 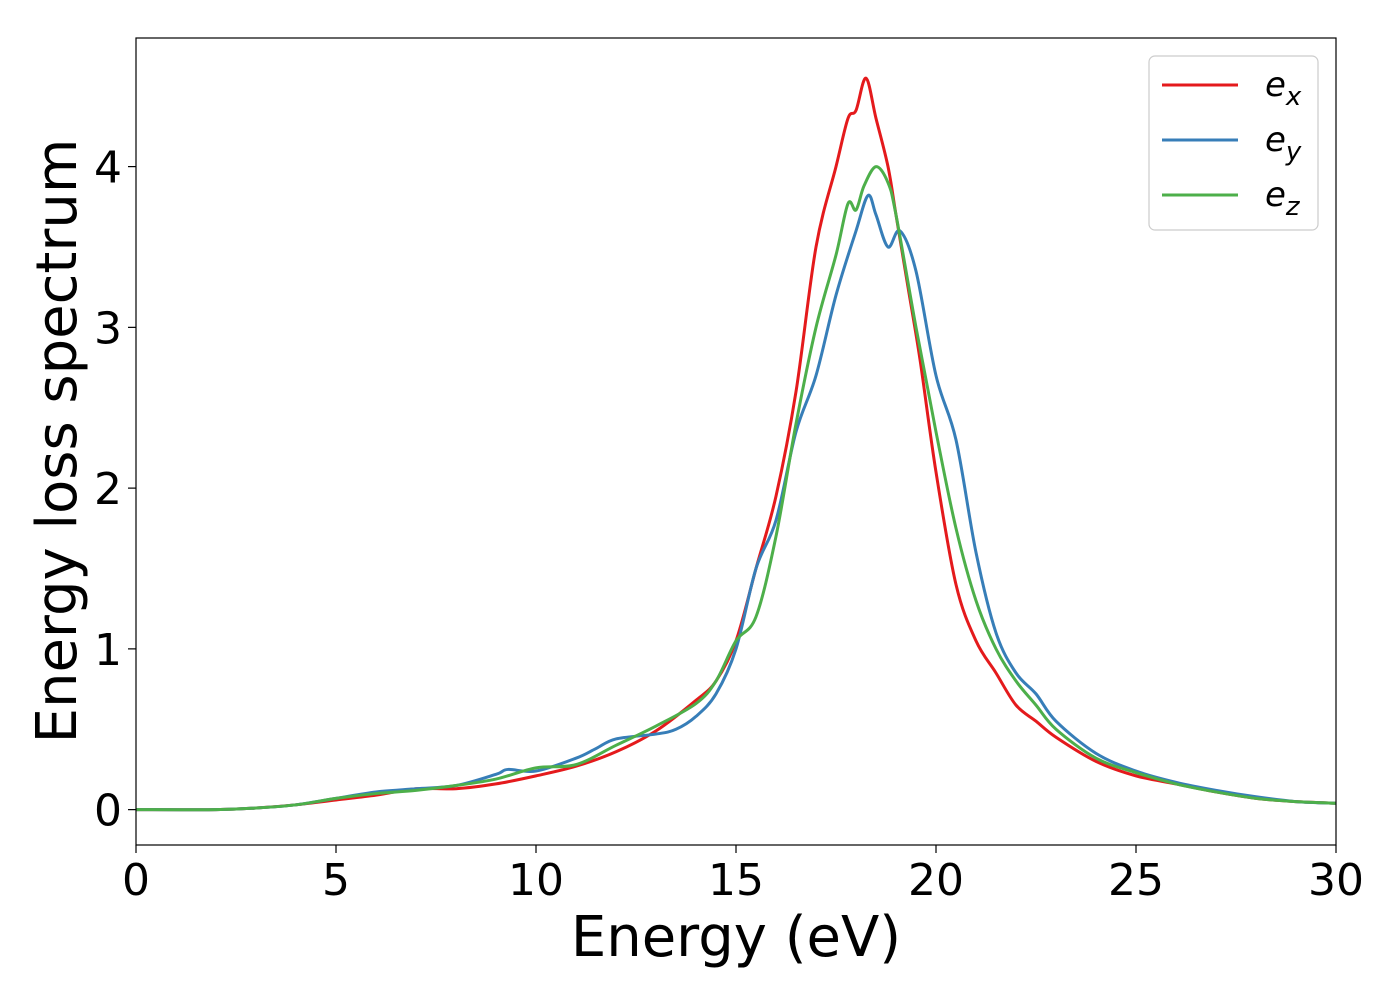 I want to click on y-tick-label: 4, so click(x=108, y=168).